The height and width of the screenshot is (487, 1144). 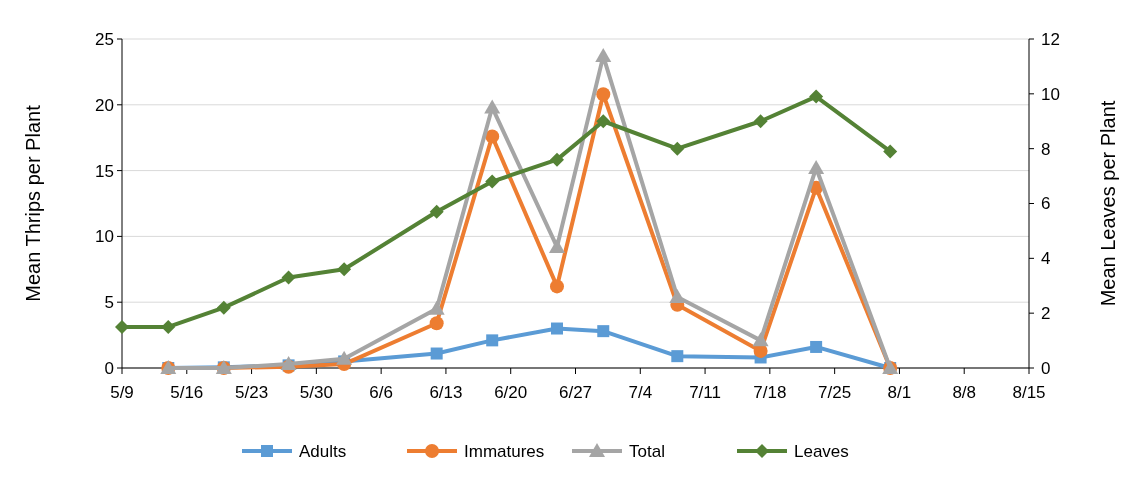 I want to click on y-tick-label: 20, so click(x=104, y=105).